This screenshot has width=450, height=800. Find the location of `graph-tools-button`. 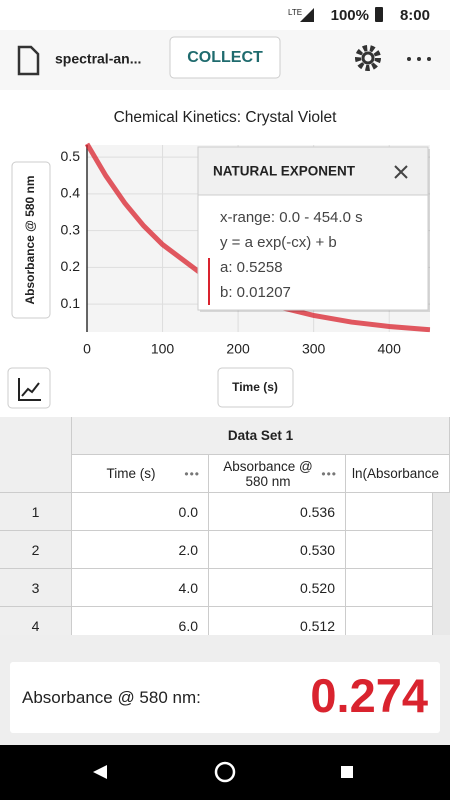

graph-tools-button is located at coordinates (29, 388).